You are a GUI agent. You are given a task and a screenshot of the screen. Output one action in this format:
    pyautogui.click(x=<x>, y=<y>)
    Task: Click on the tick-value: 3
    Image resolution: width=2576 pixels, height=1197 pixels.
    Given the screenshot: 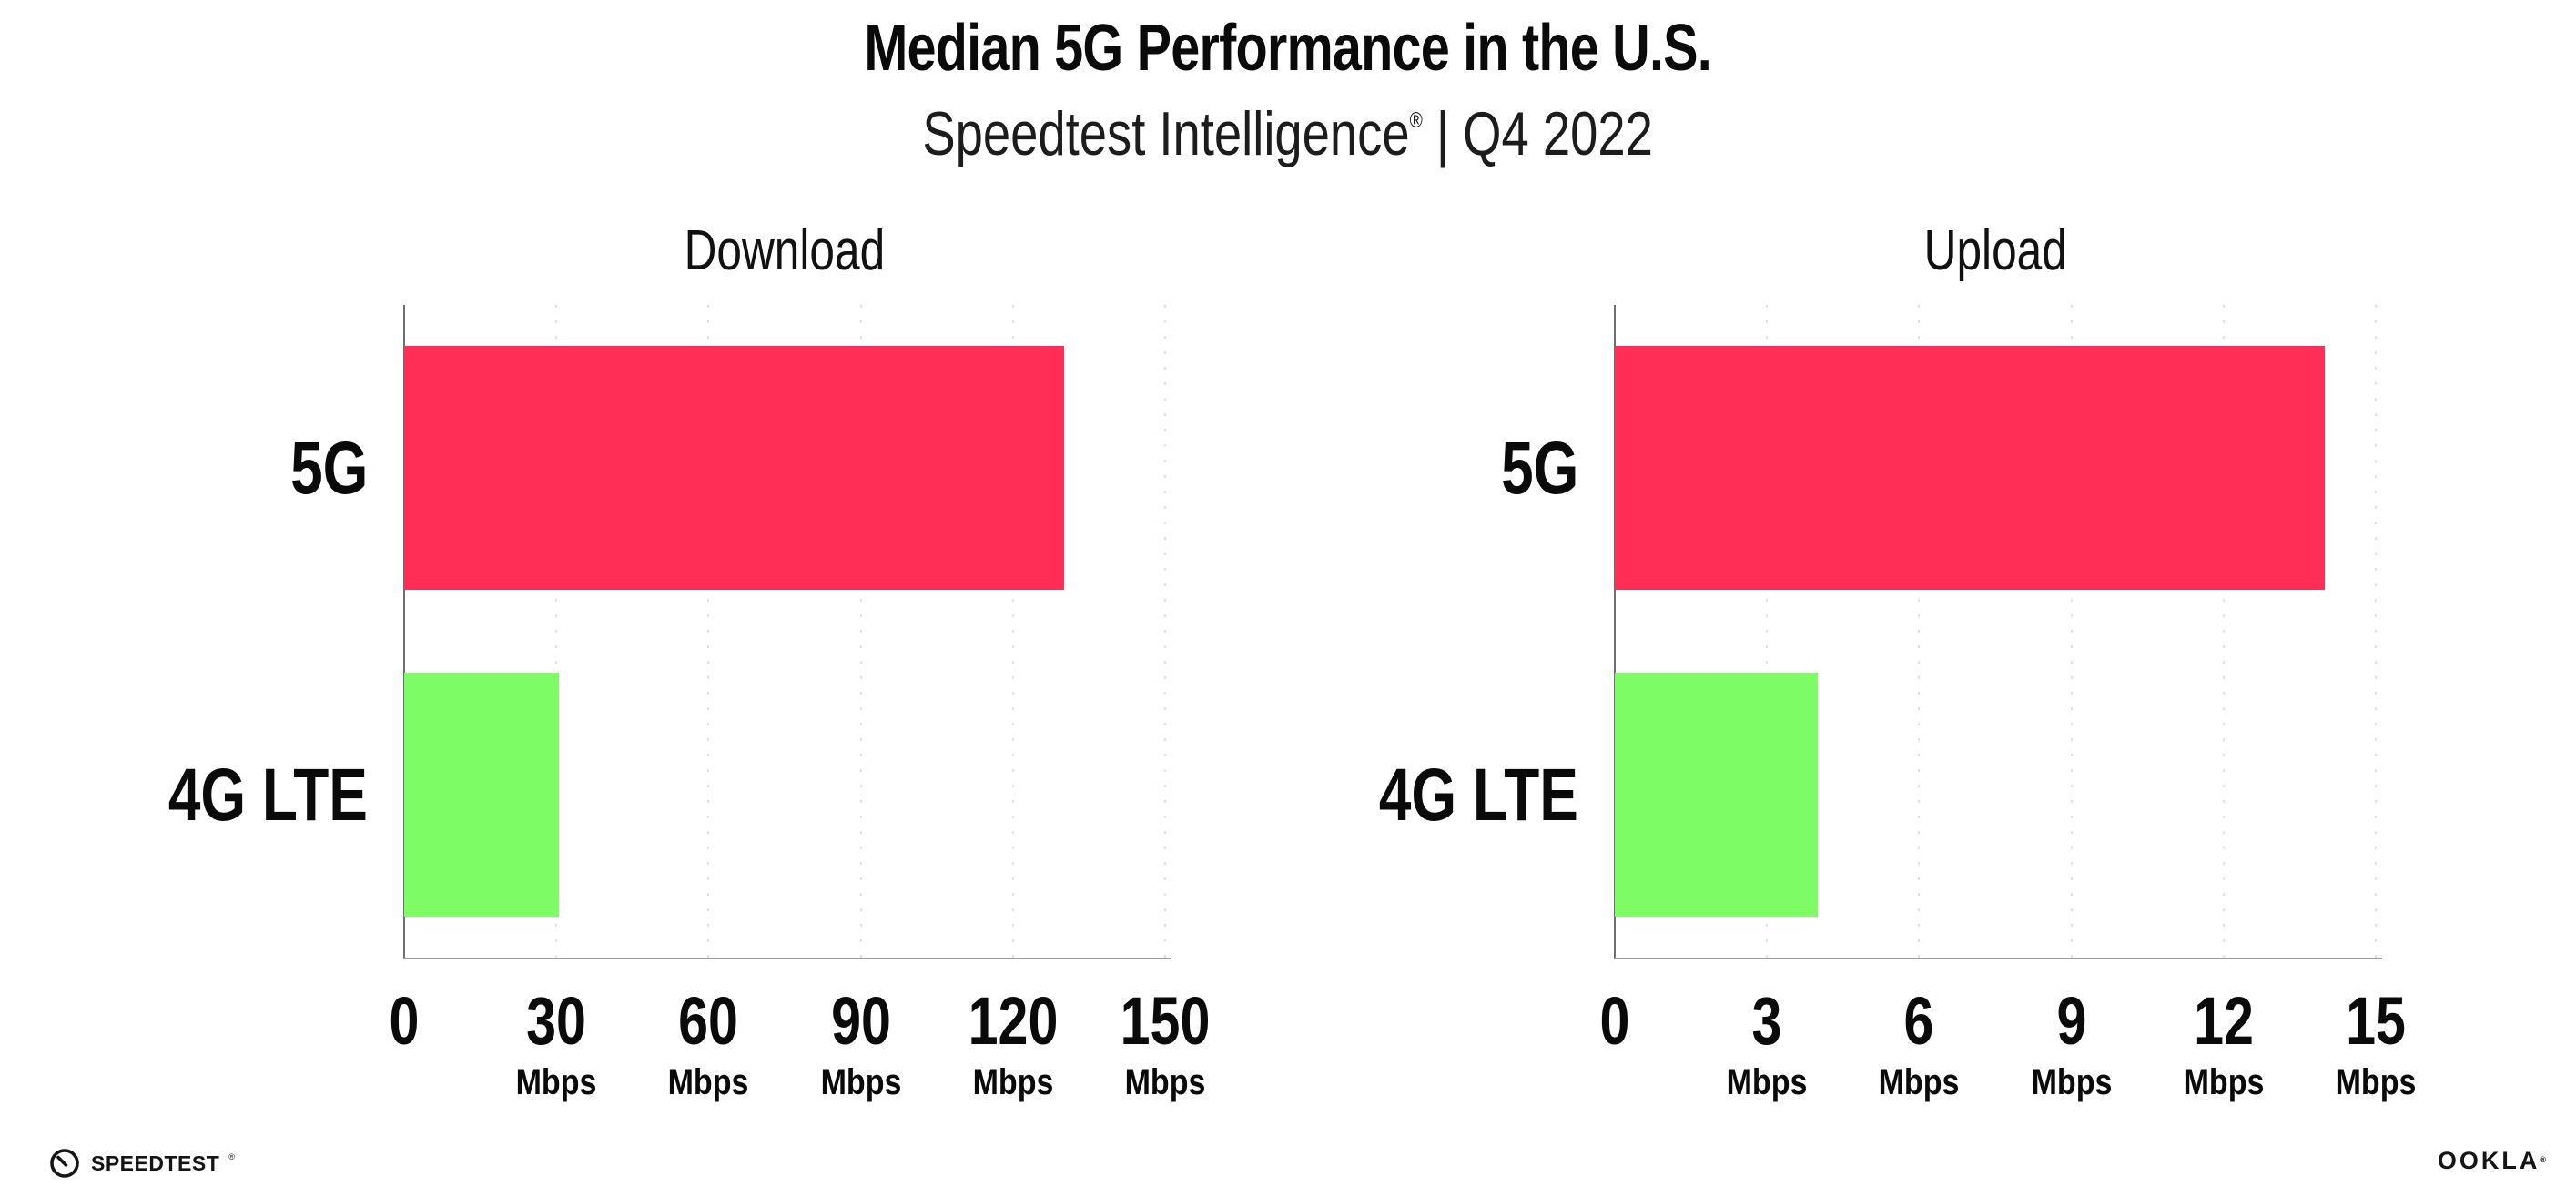 What is the action you would take?
    pyautogui.click(x=1766, y=1021)
    